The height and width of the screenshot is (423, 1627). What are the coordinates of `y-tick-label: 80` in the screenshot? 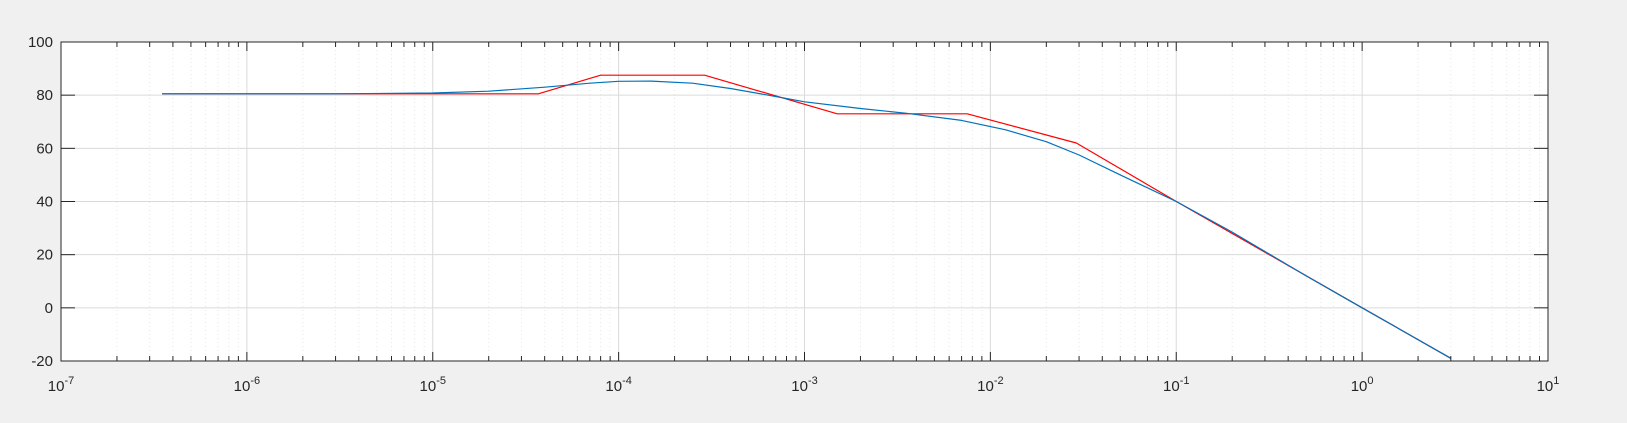 It's located at (44, 95).